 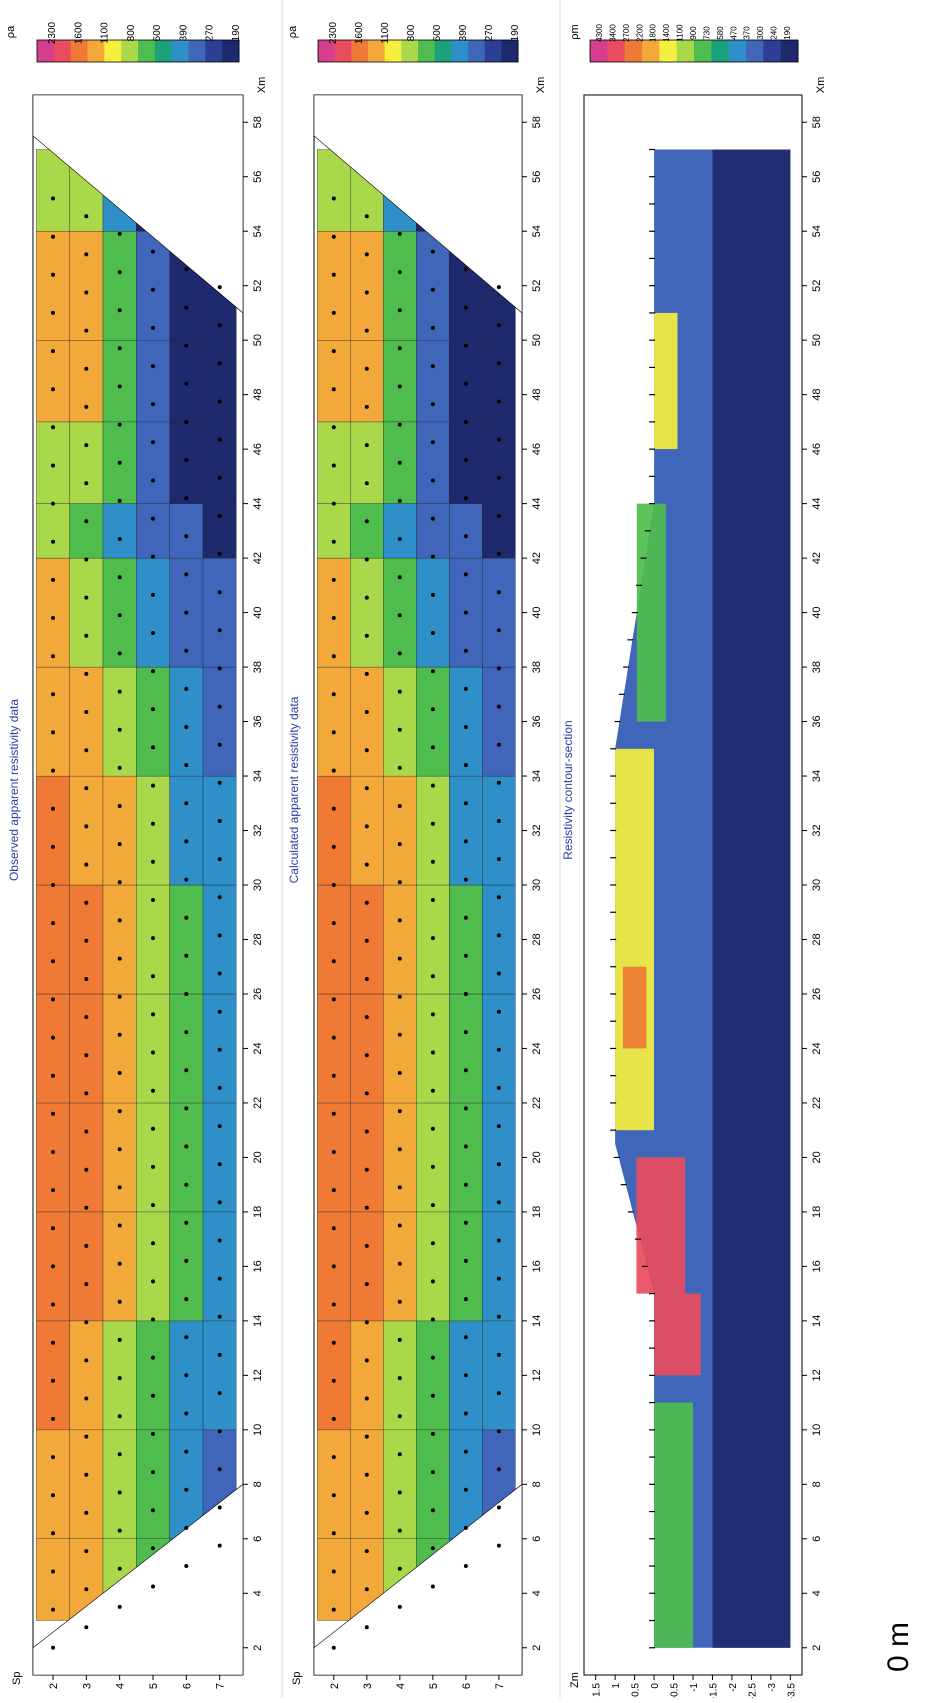 What do you see at coordinates (599, 33) in the screenshot?
I see `colorbar-tick-label: 4300` at bounding box center [599, 33].